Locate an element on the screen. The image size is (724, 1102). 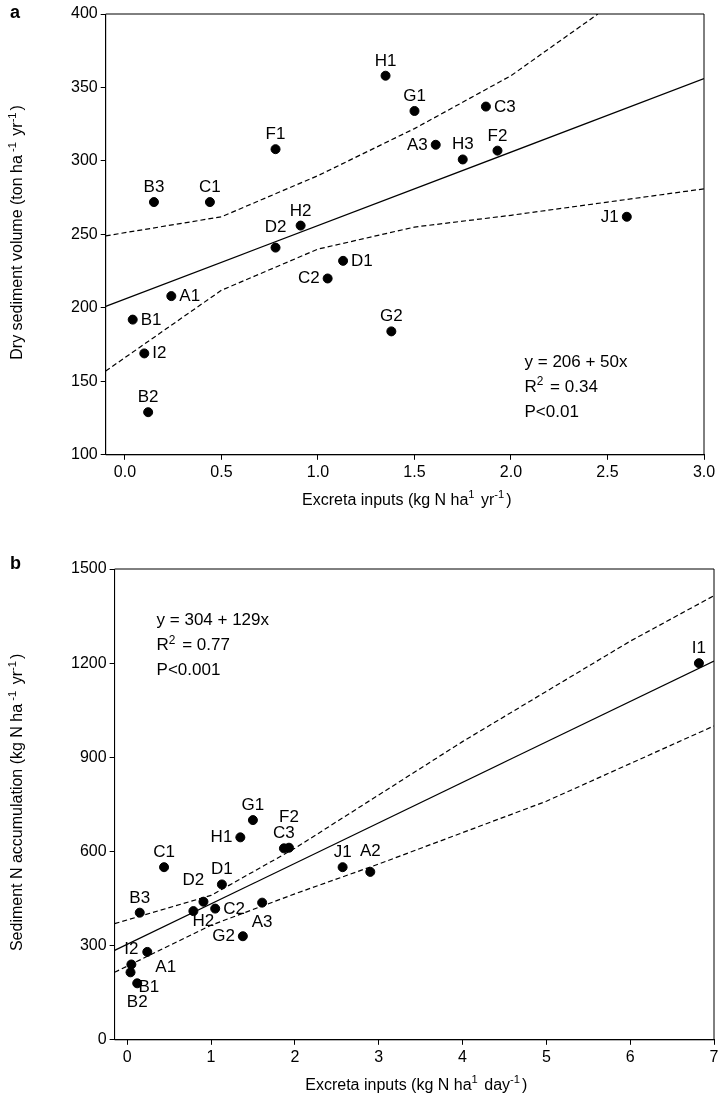
x-tick-label: 2 is located at coordinates (295, 1056).